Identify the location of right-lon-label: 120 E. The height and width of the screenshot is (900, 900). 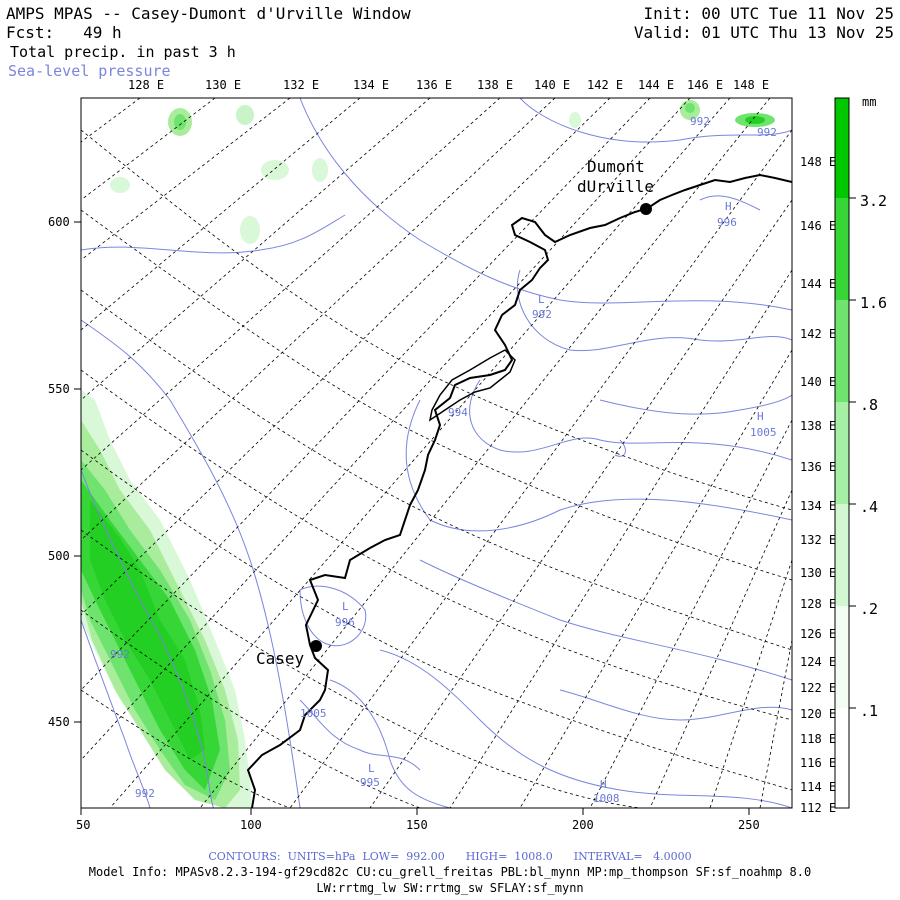
(818, 714).